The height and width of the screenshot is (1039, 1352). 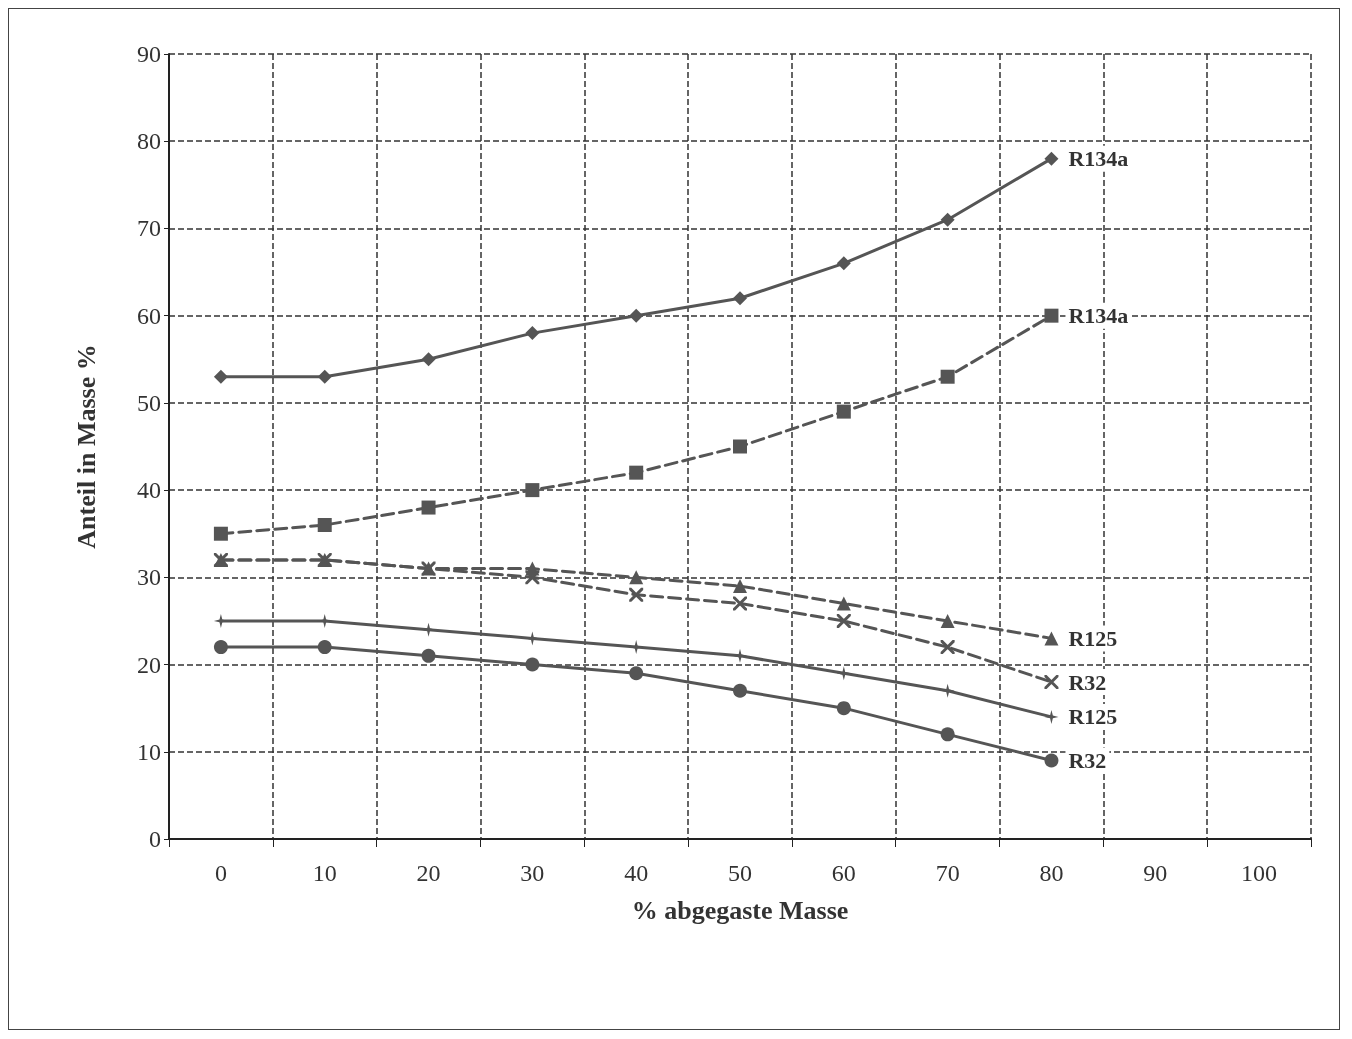 What do you see at coordinates (532, 873) in the screenshot?
I see `x-tick-label: 30` at bounding box center [532, 873].